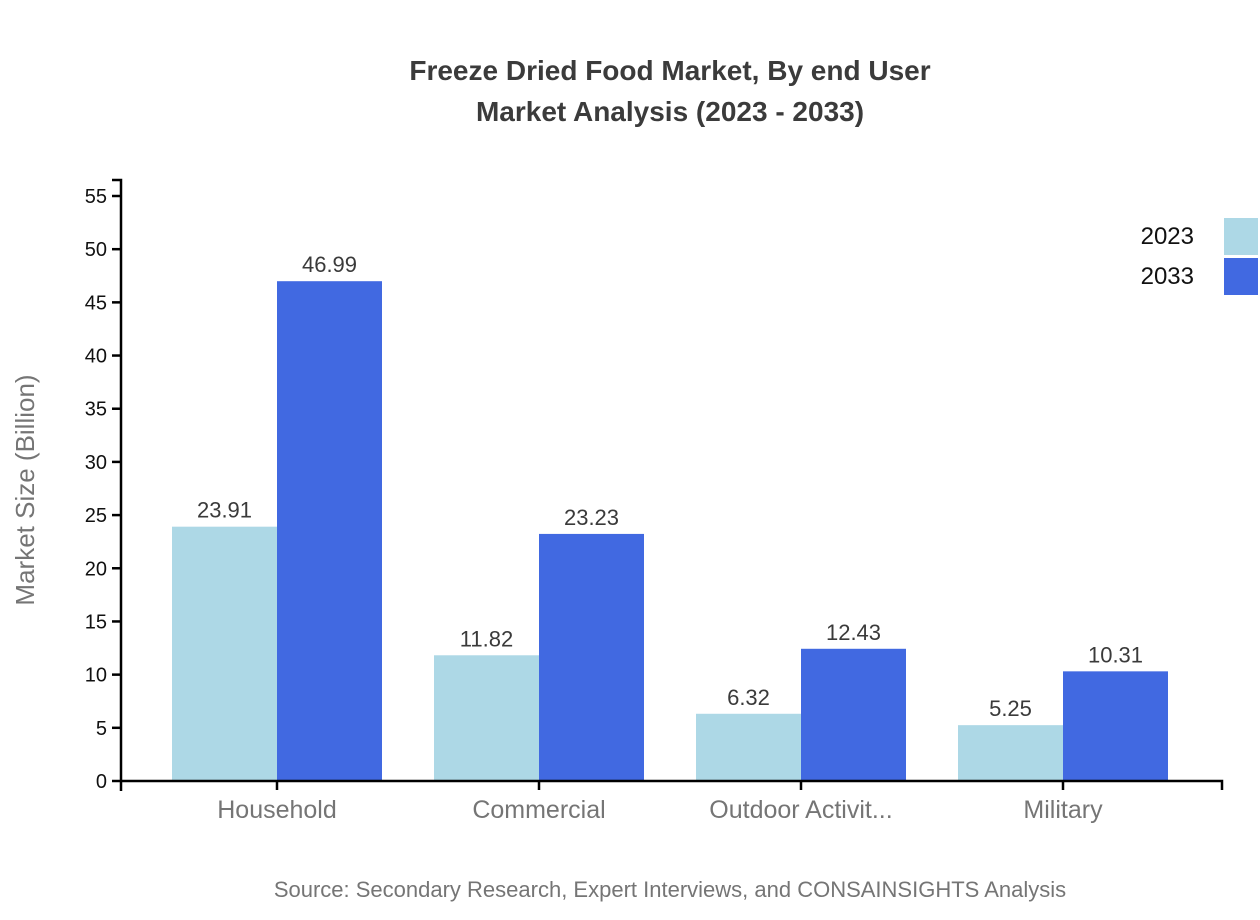 The image size is (1260, 920). What do you see at coordinates (224, 653) in the screenshot?
I see `bar-2023-household` at bounding box center [224, 653].